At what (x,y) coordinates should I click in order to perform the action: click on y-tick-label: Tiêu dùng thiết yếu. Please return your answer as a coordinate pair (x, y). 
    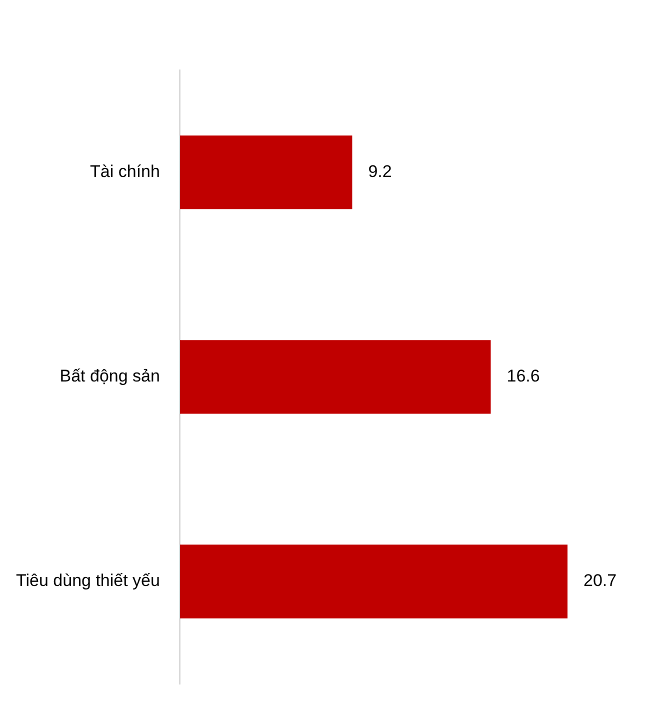
    Looking at the image, I should click on (88, 580).